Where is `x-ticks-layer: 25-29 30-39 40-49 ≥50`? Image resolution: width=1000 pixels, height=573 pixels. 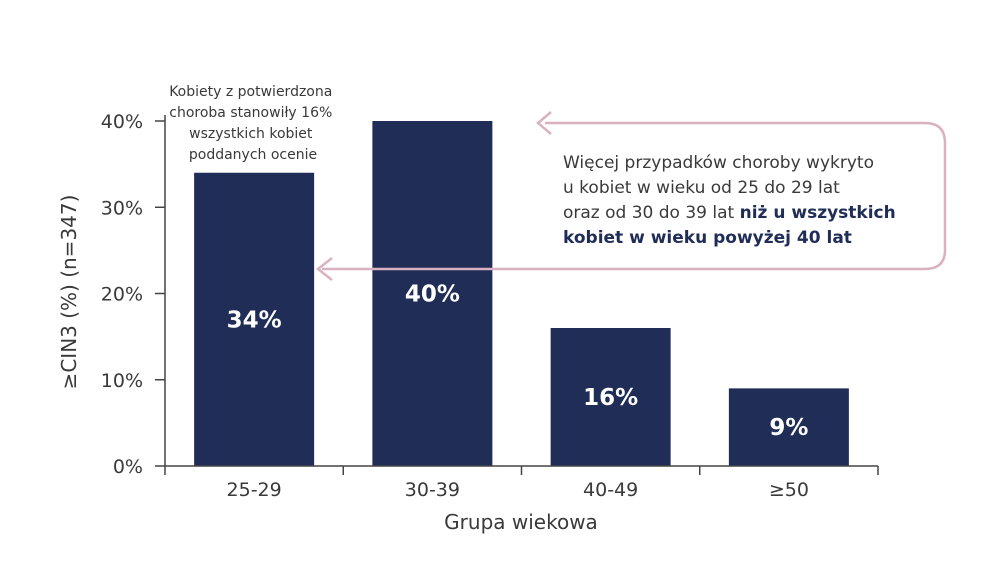 x-ticks-layer: 25-29 30-39 40-49 ≥50 is located at coordinates (521, 483).